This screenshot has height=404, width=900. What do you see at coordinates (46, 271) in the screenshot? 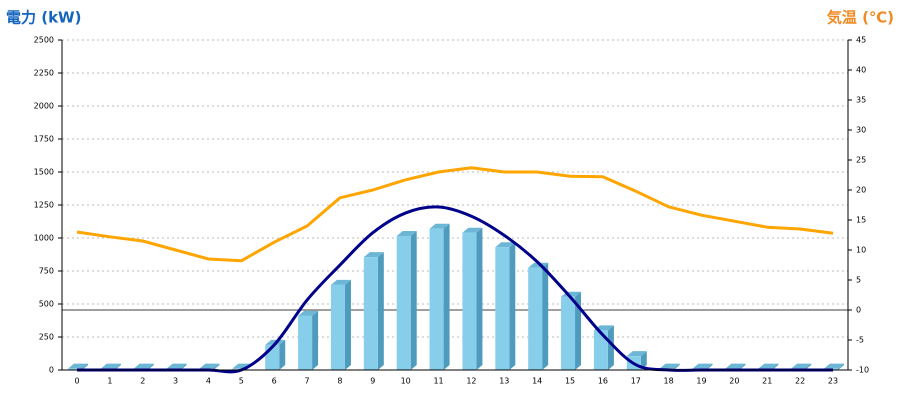
I see `y-tick-label: 750` at bounding box center [46, 271].